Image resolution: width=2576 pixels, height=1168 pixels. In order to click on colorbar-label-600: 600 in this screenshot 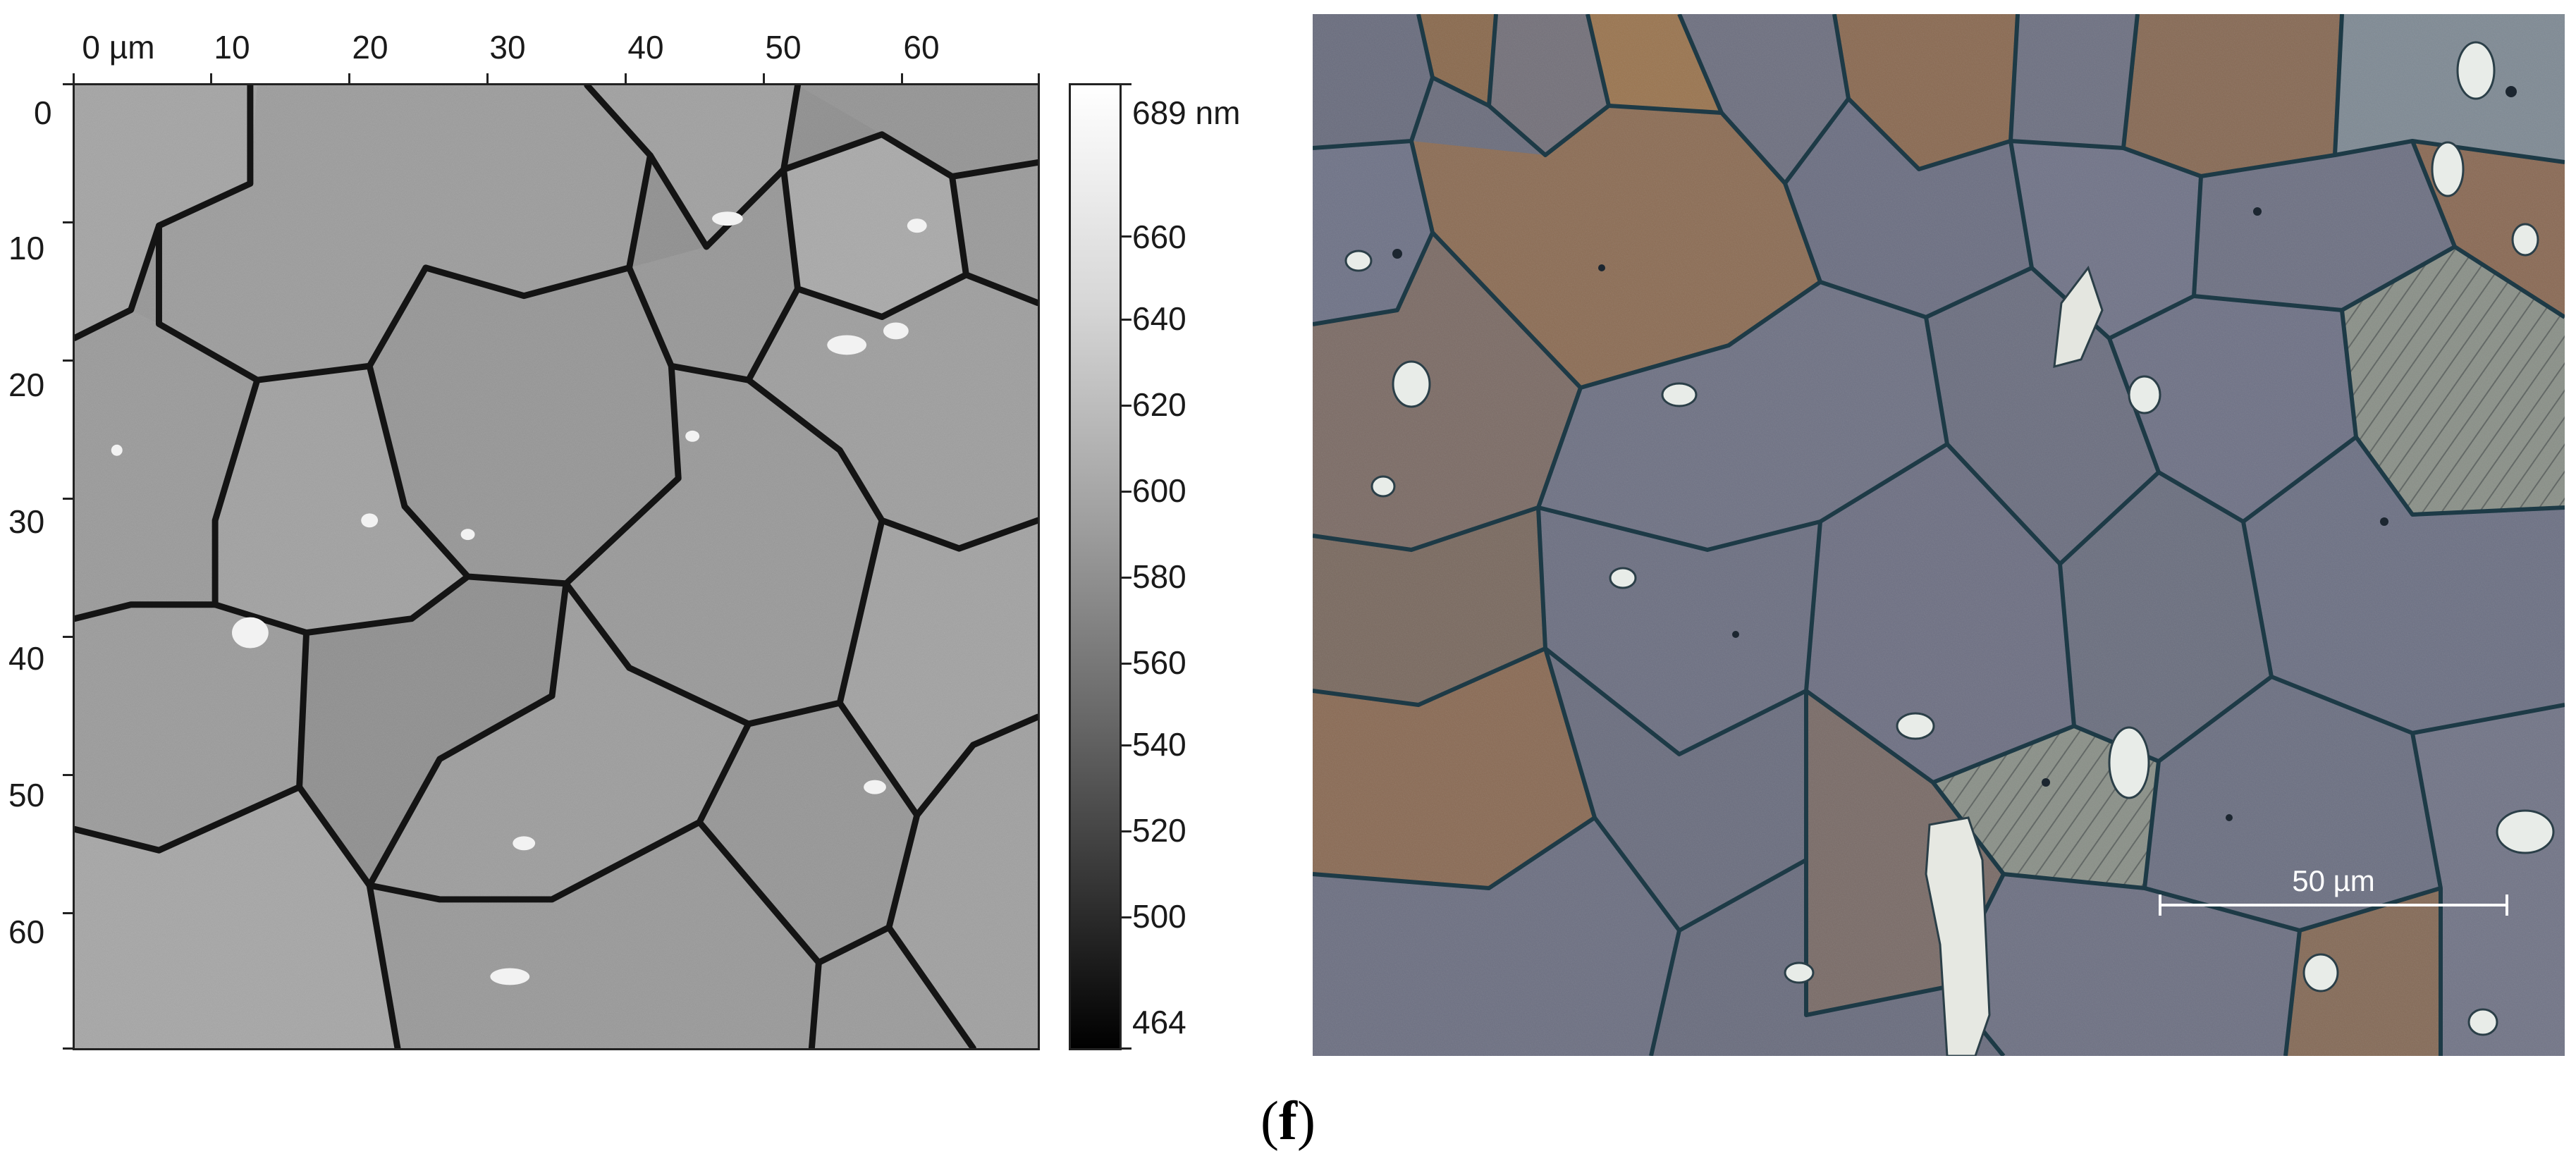, I will do `click(1159, 491)`.